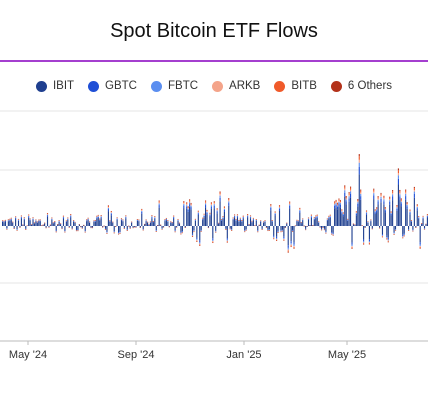 This screenshot has width=428, height=400. I want to click on legend-item-arkb: ARKB, so click(236, 86).